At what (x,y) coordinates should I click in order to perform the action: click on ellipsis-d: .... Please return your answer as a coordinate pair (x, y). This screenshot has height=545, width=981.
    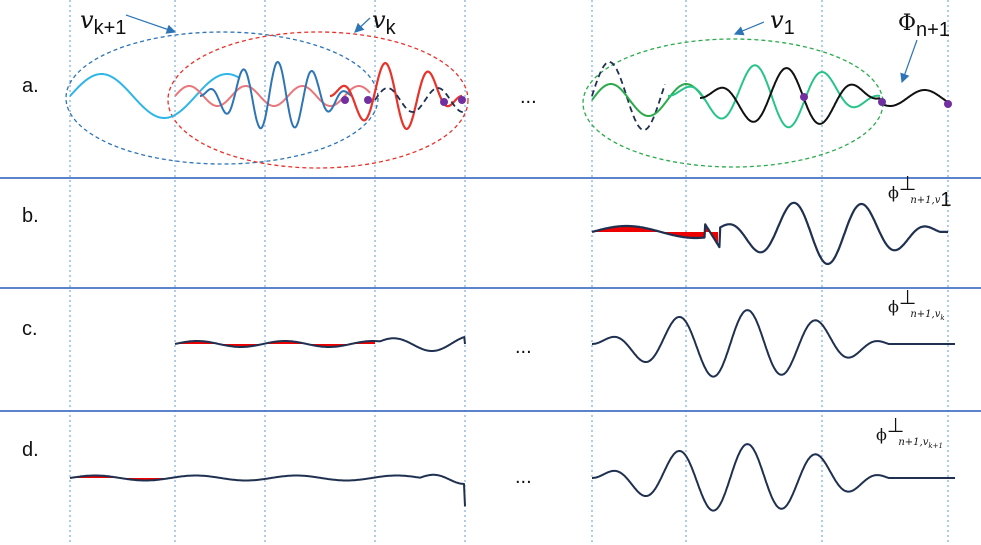
    Looking at the image, I should click on (523, 477).